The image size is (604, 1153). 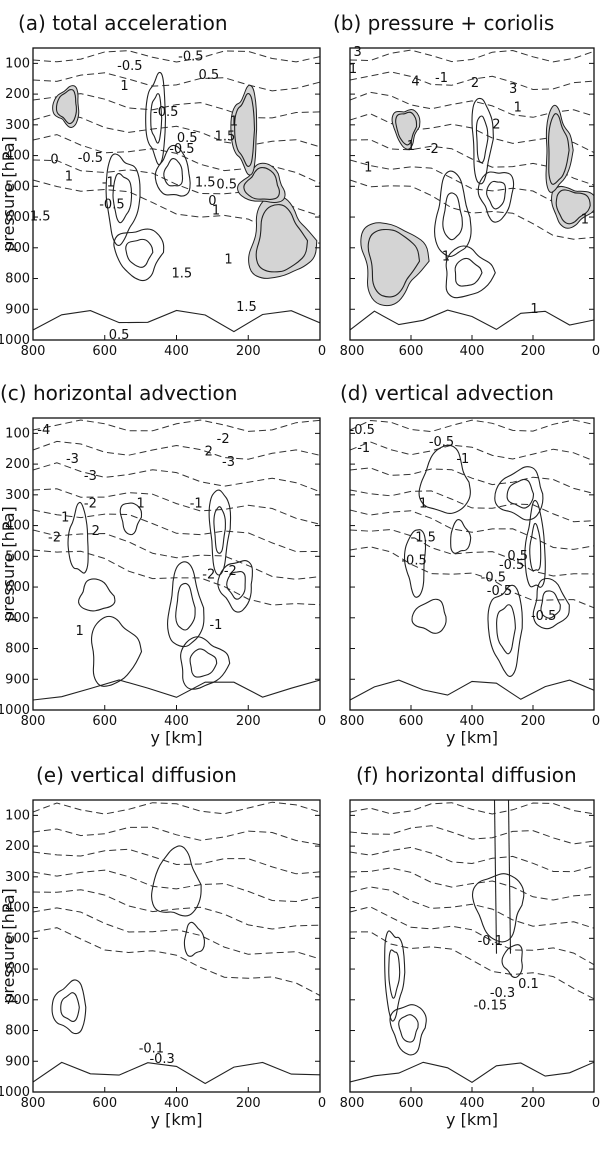 I want to click on y-tick-label: 100, so click(x=17, y=433).